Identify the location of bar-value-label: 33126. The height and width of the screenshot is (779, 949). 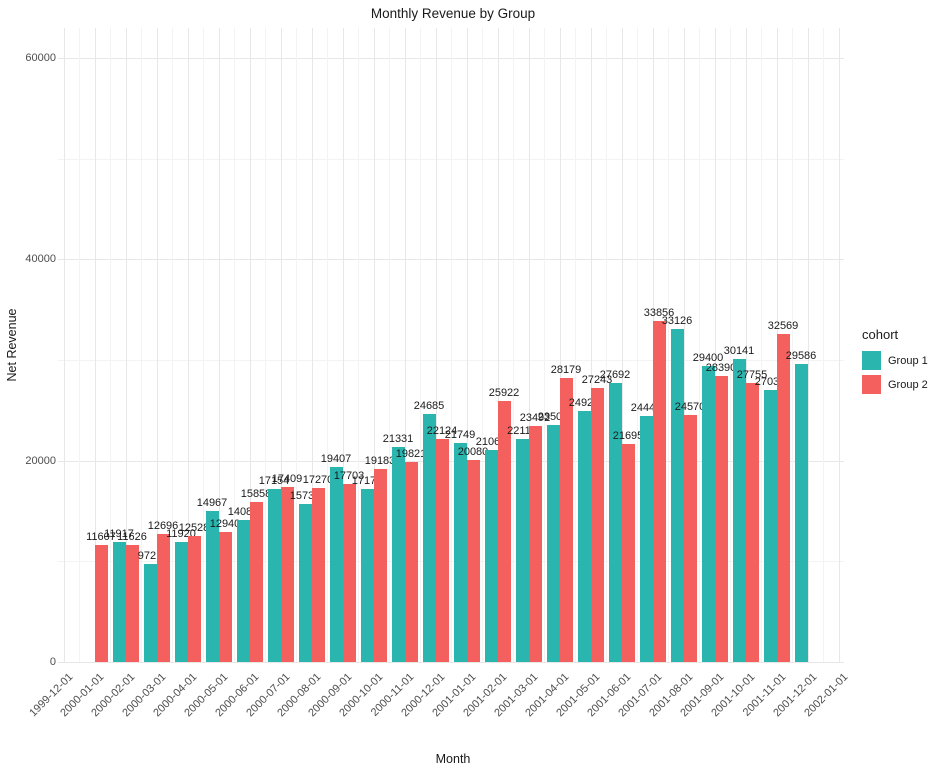
(677, 320).